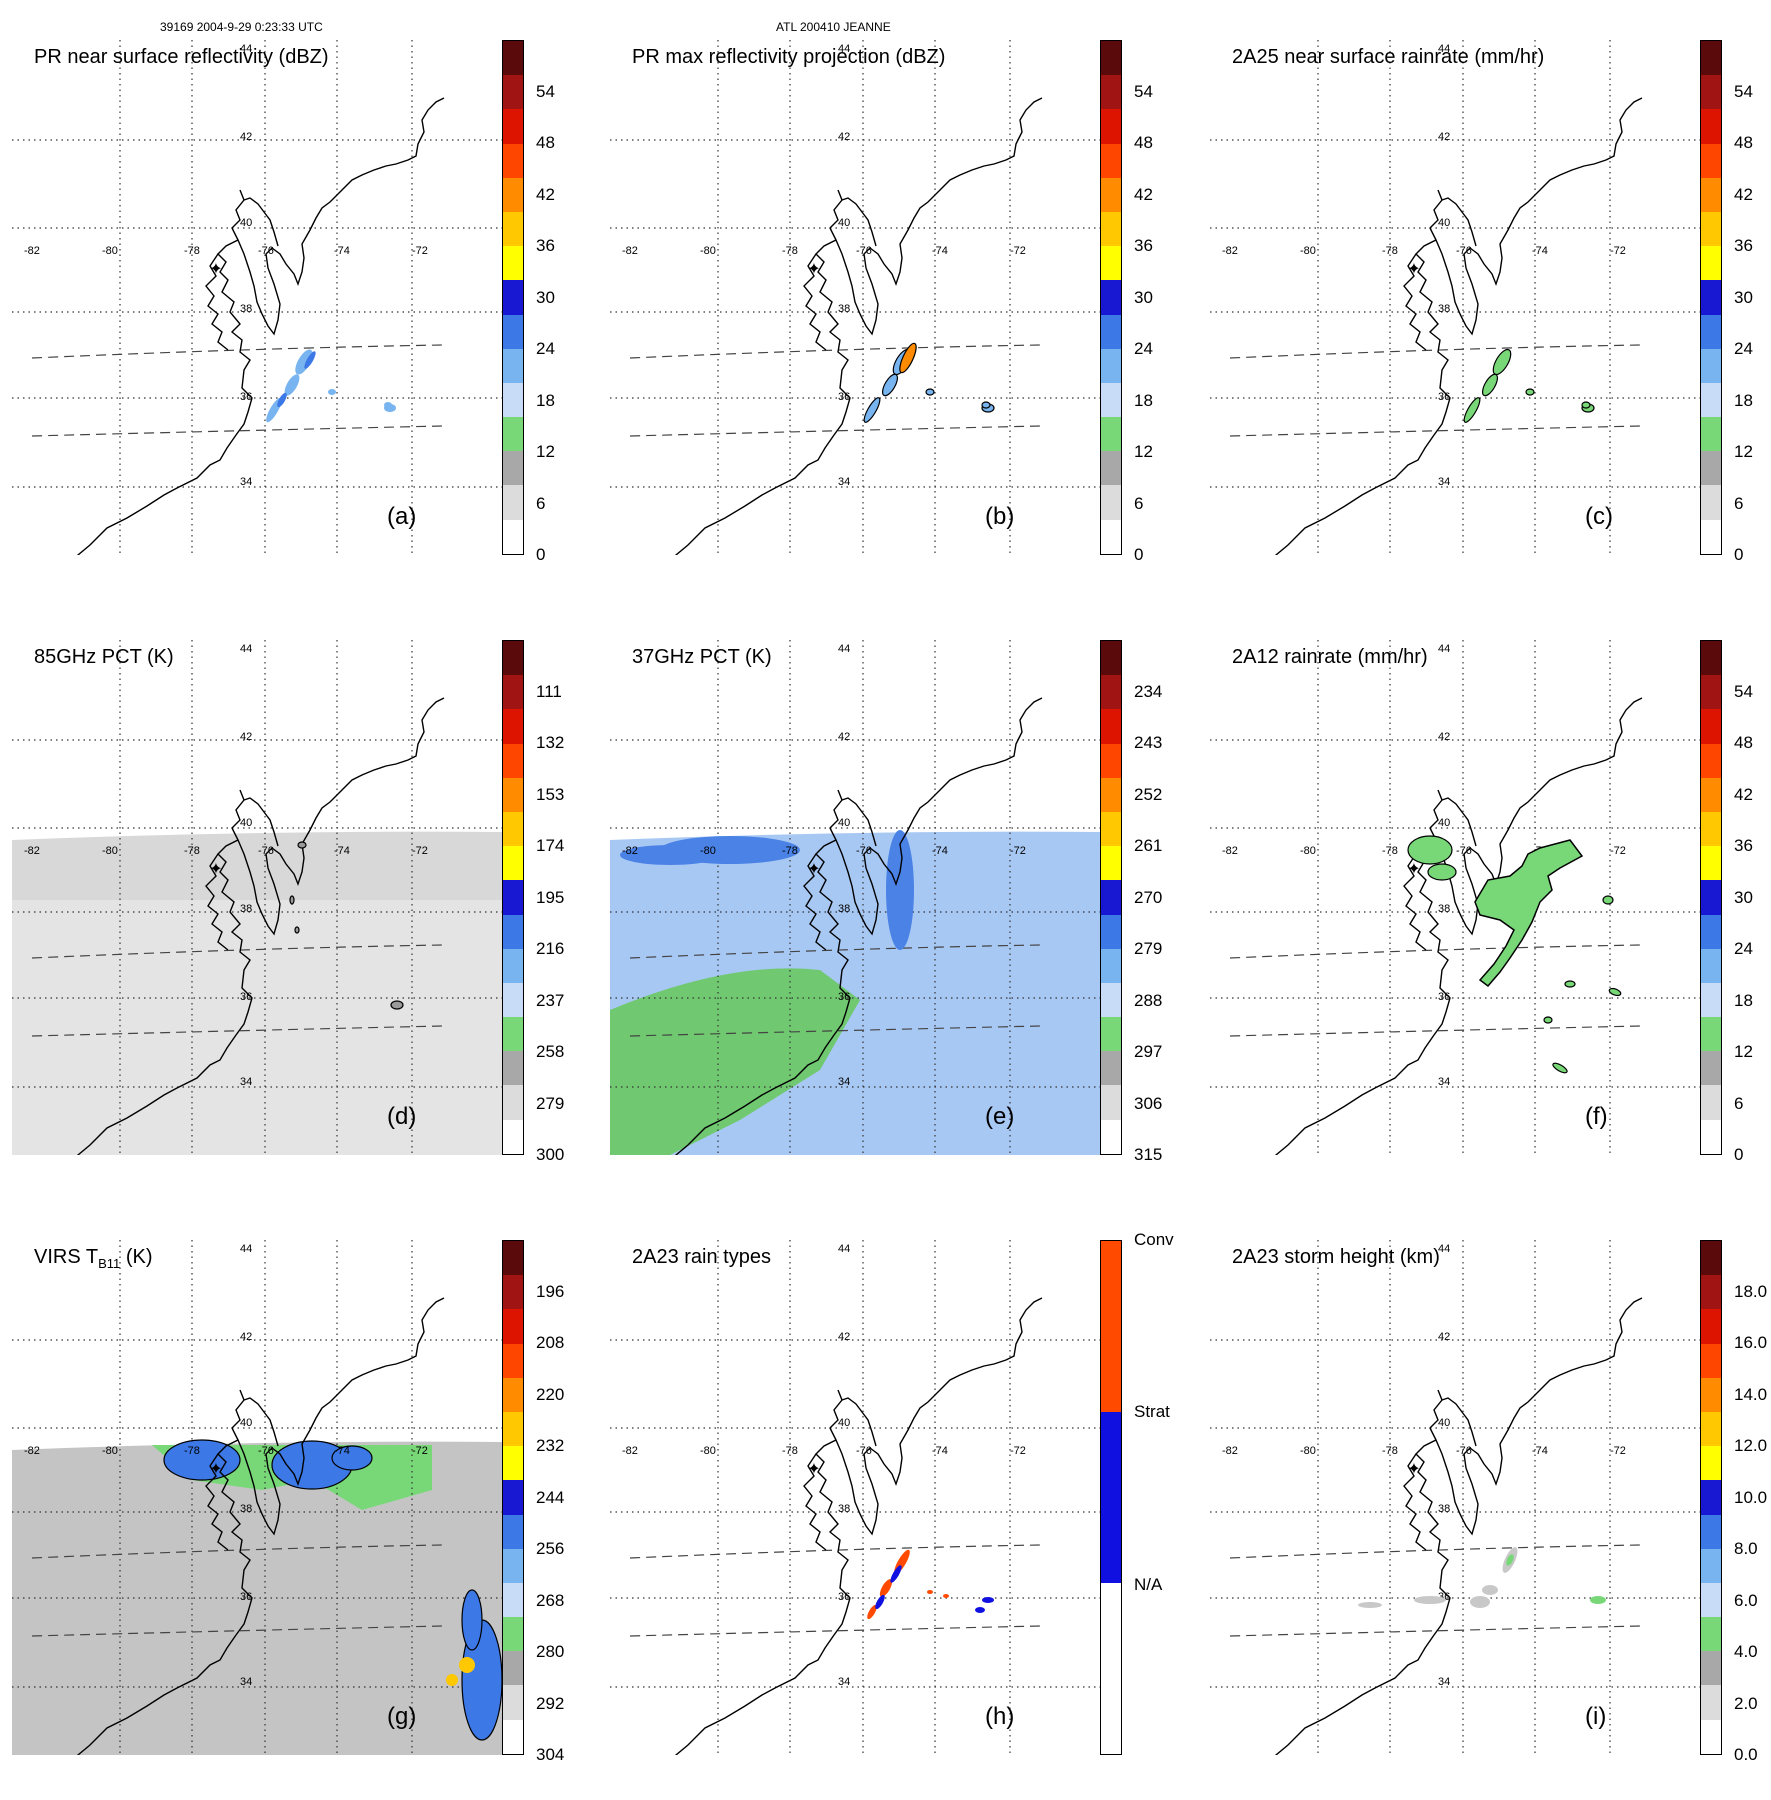  Describe the element at coordinates (550, 1497) in the screenshot. I see `colorbar-tick-label: 244` at that location.